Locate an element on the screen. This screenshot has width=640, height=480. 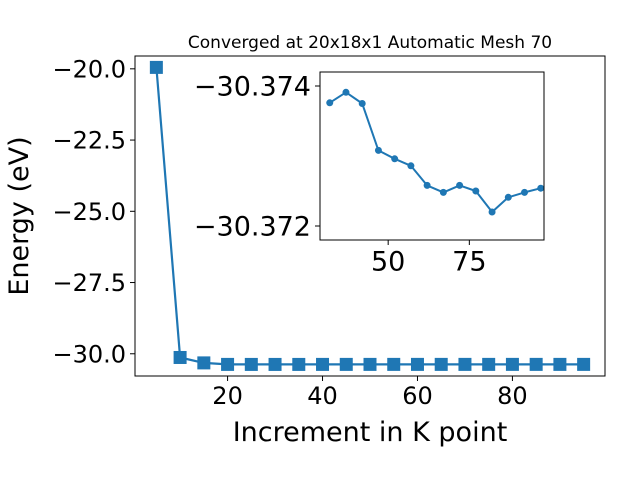
inset-series-line is located at coordinates (435, 152).